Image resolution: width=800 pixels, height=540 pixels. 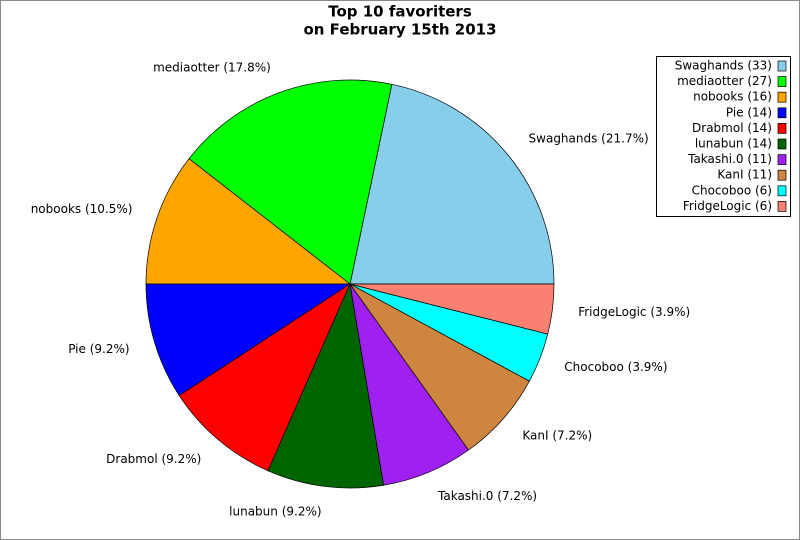 What do you see at coordinates (557, 436) in the screenshot?
I see `slice-label: KanI (7.2%)` at bounding box center [557, 436].